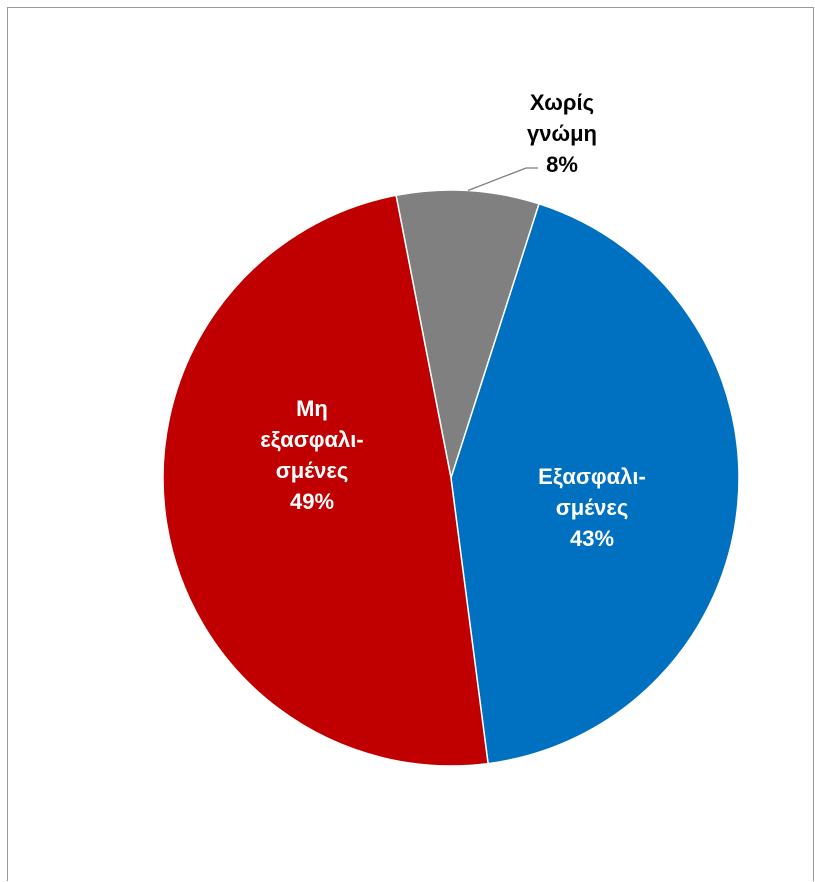 Image resolution: width=815 pixels, height=882 pixels. I want to click on slice-category-label: γνώμη, so click(562, 133).